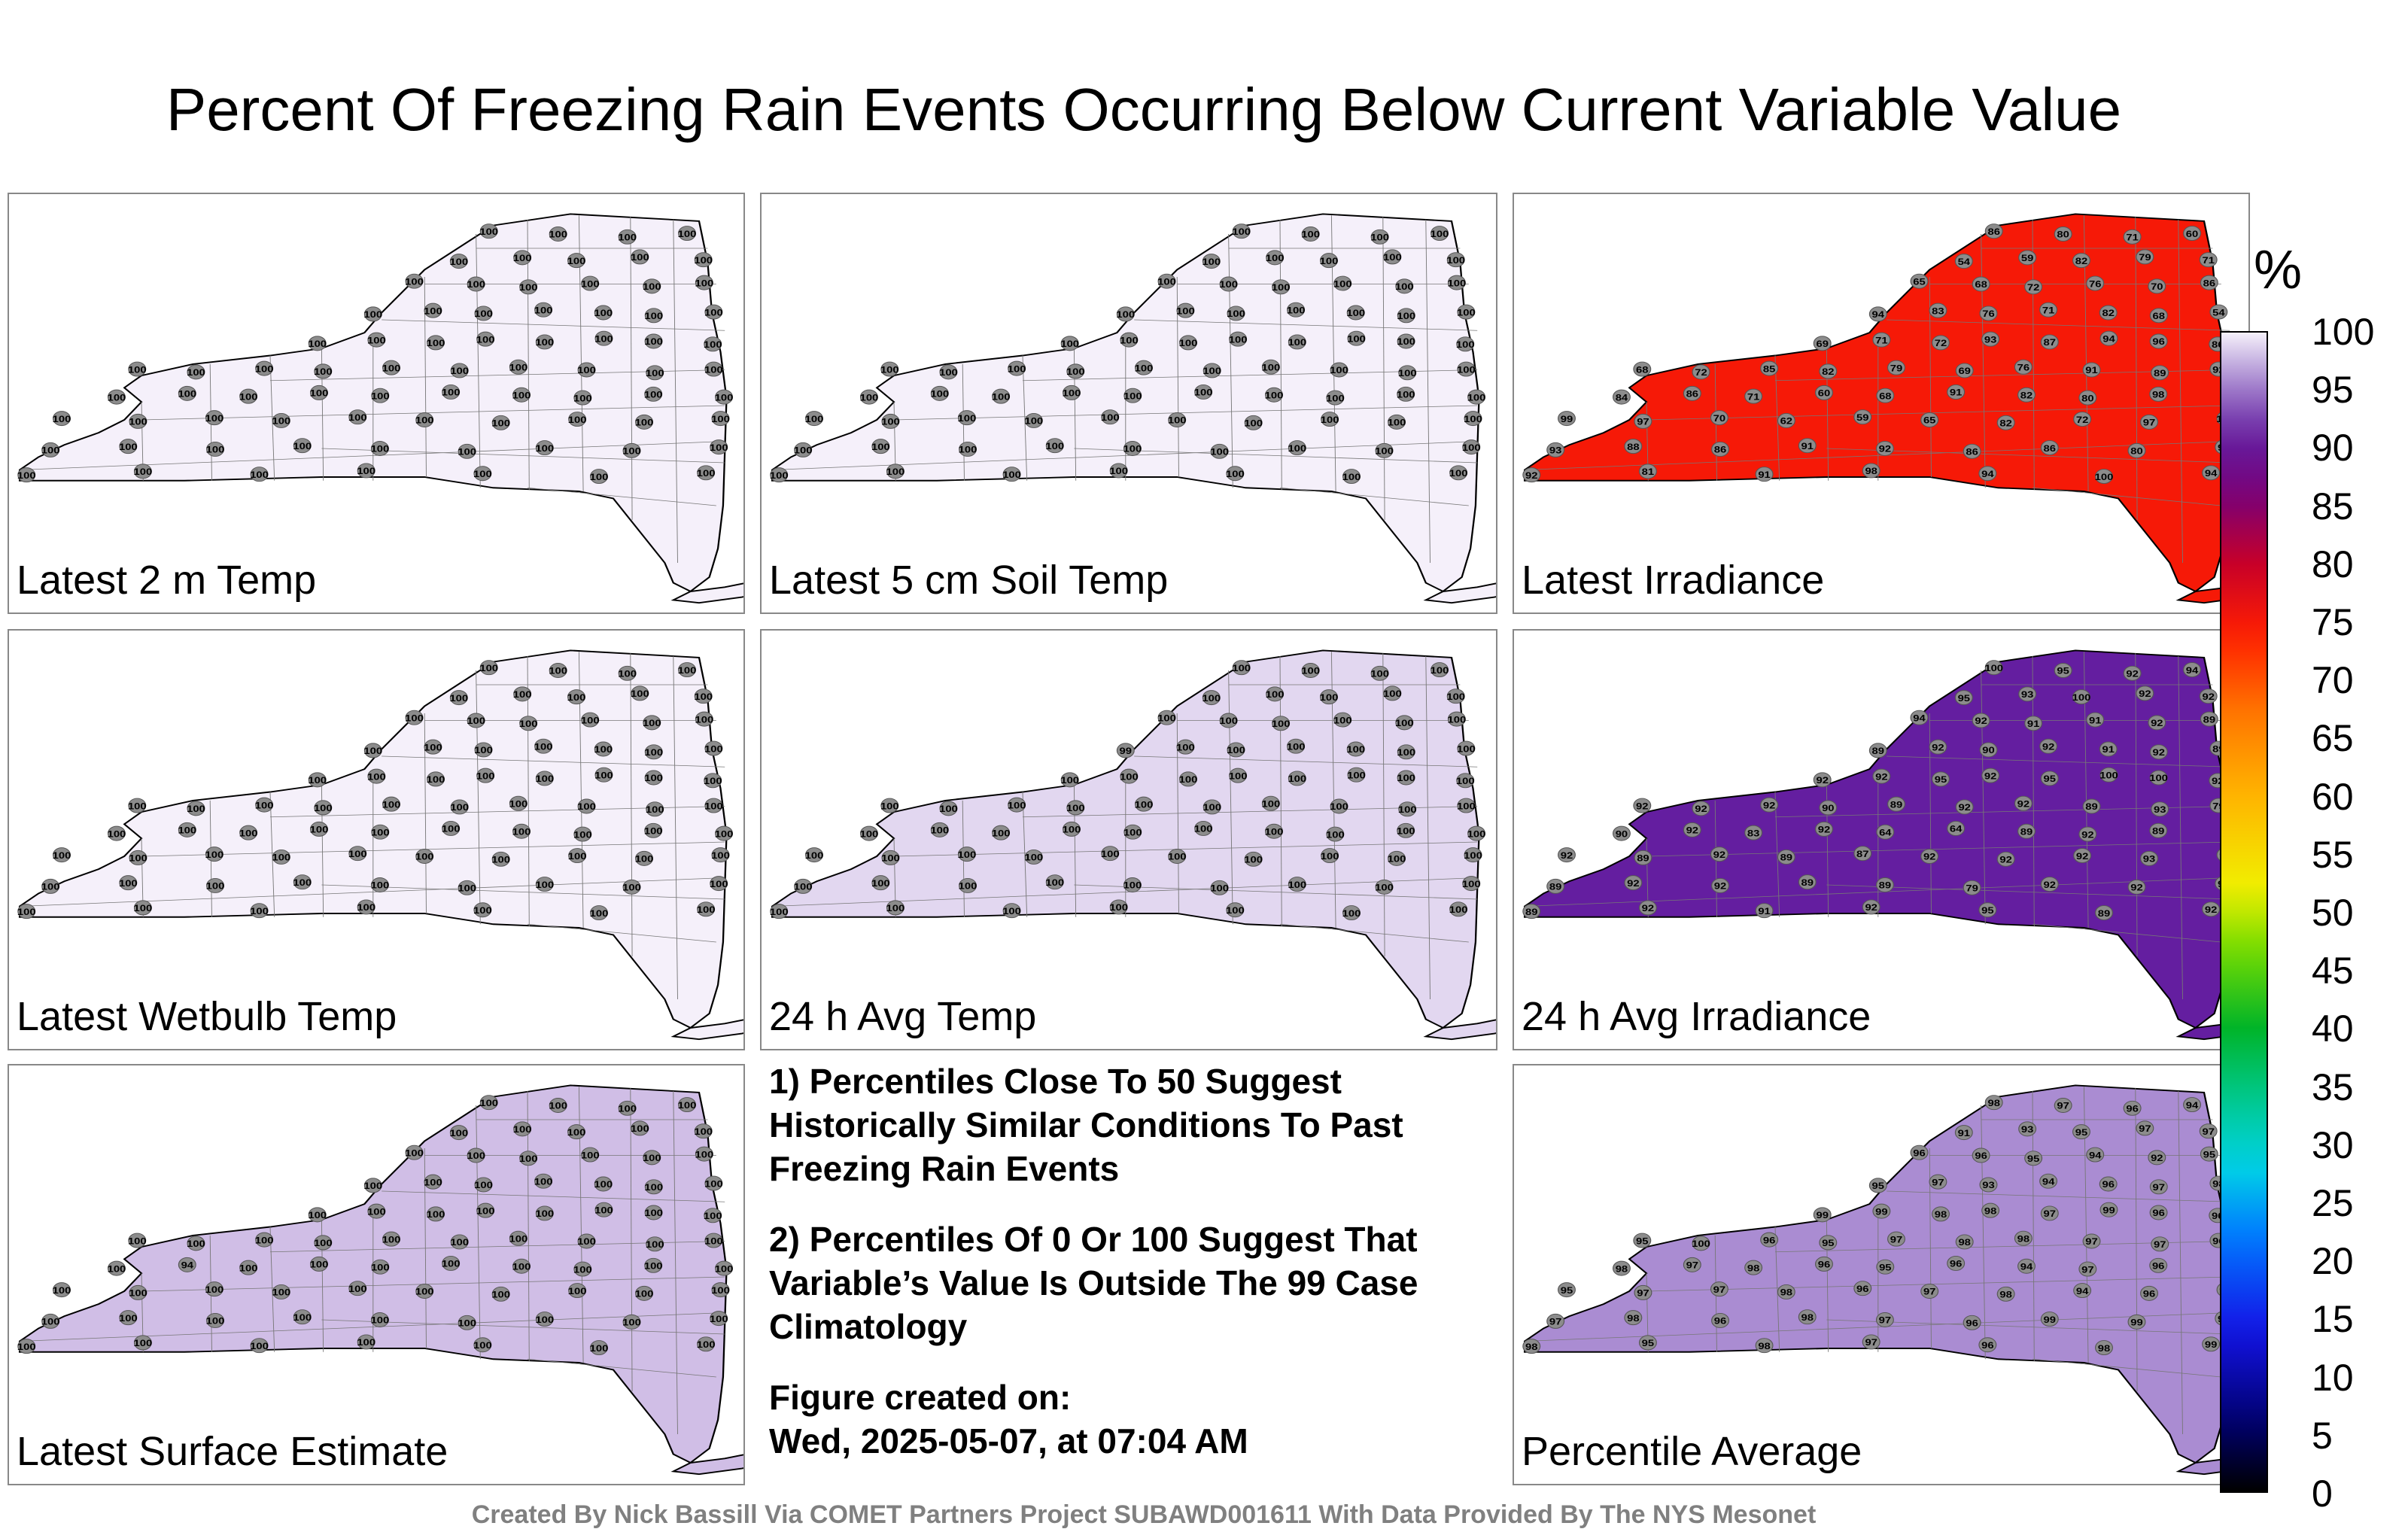  What do you see at coordinates (2095, 1155) in the screenshot?
I see `station-value: 94` at bounding box center [2095, 1155].